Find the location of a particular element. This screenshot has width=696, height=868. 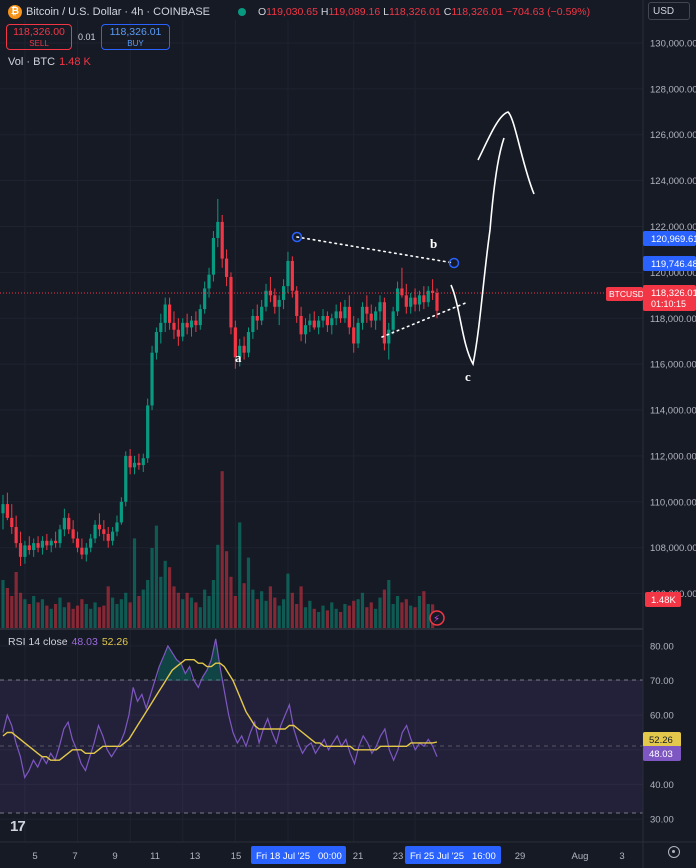

buy-button: 118,326.01 BUY is located at coordinates (135, 37).